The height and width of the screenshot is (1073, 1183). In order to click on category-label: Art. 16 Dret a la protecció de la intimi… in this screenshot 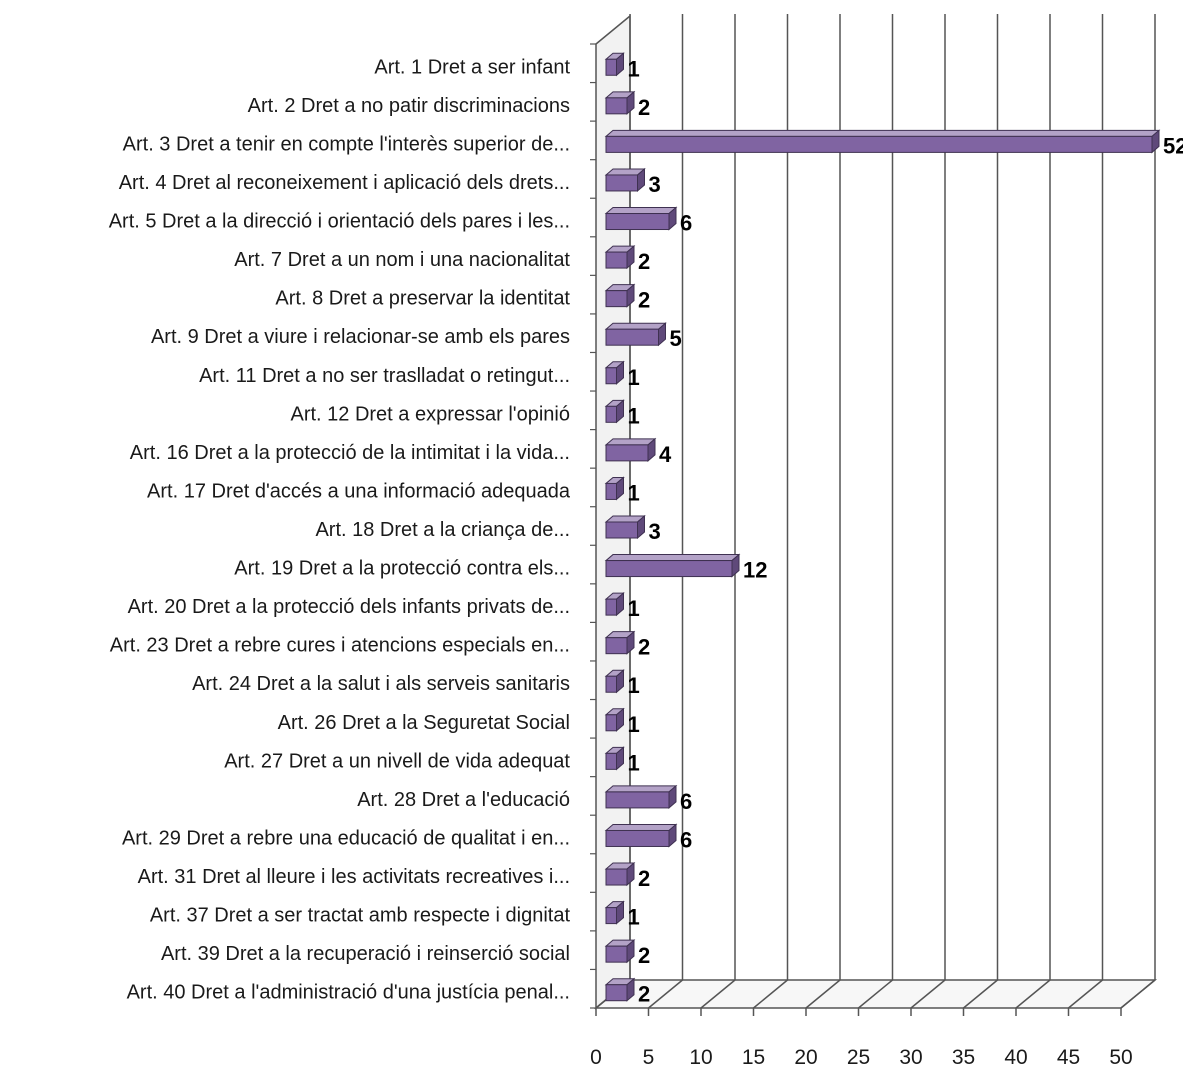, I will do `click(350, 453)`.